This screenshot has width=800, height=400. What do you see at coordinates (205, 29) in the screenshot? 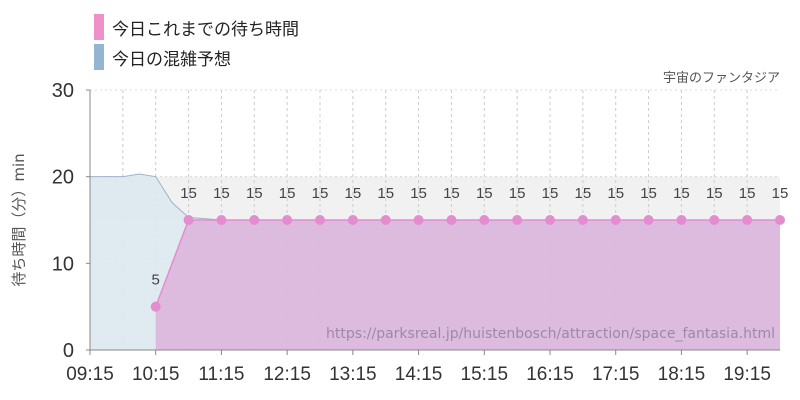
I see `legend-label-actual: 今日これまでの待ち時間` at bounding box center [205, 29].